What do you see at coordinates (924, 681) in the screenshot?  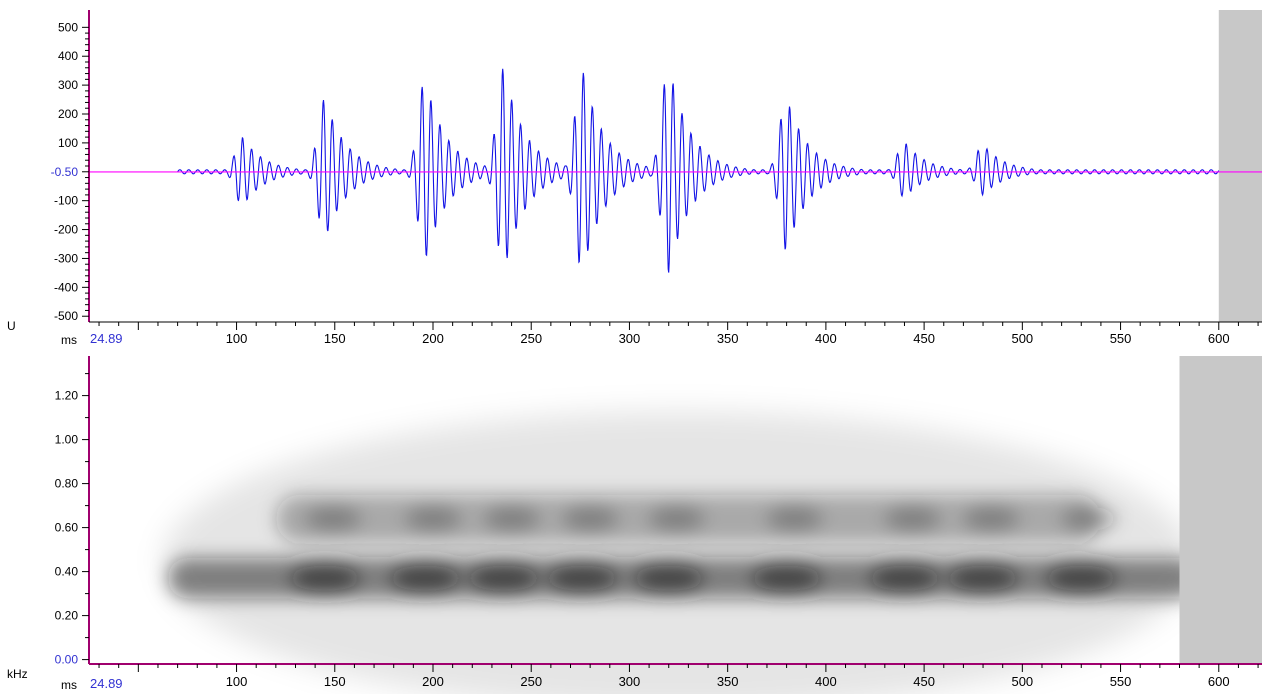 I see `spectrogram-x-tick-label: 450` at bounding box center [924, 681].